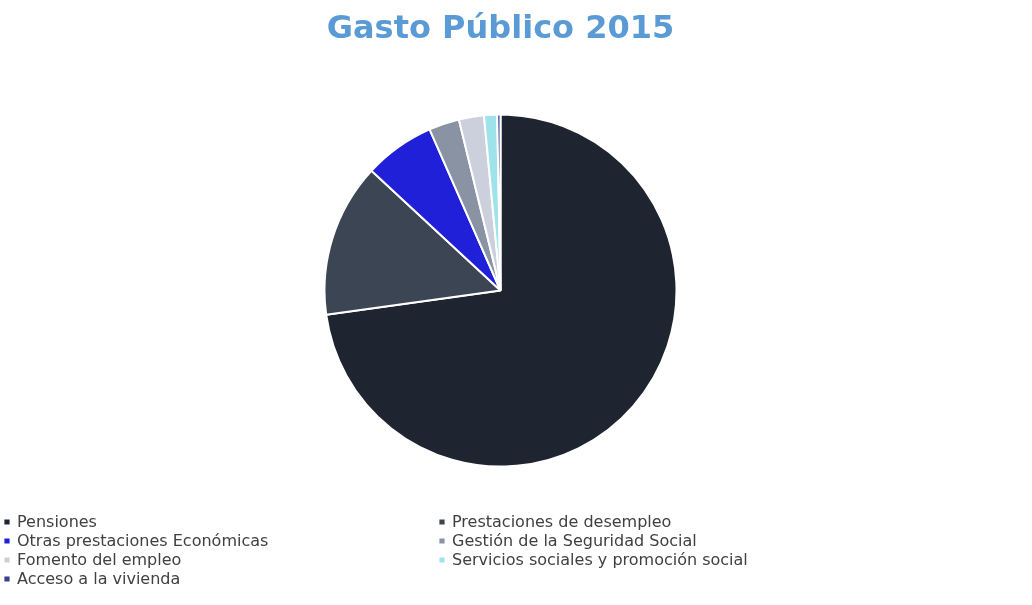  Describe the element at coordinates (575, 540) in the screenshot. I see `legend-label: Gestión de la Seguridad Social` at that location.